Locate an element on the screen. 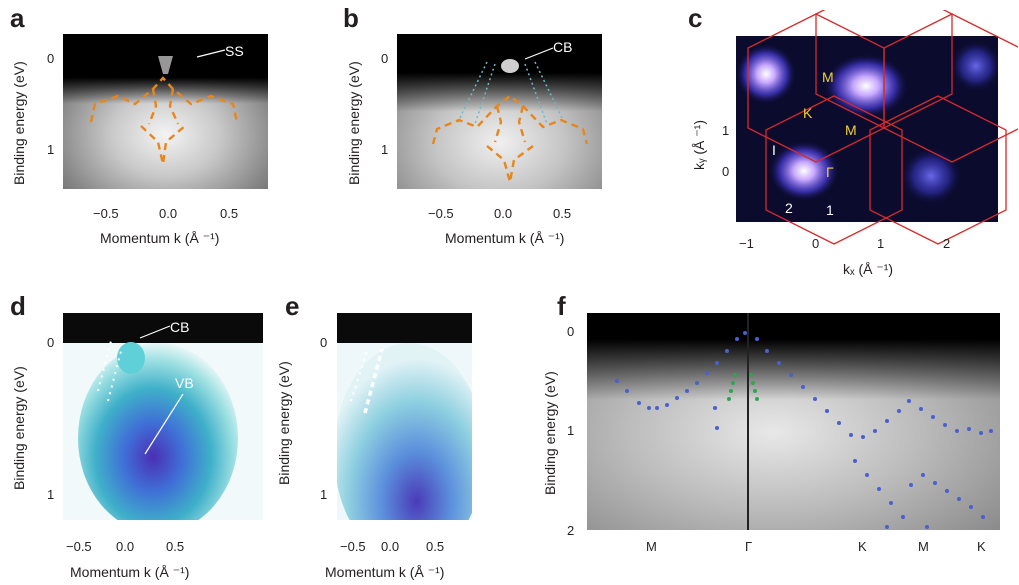 This screenshot has height=585, width=1019. arpes-plot-a is located at coordinates (165, 111).